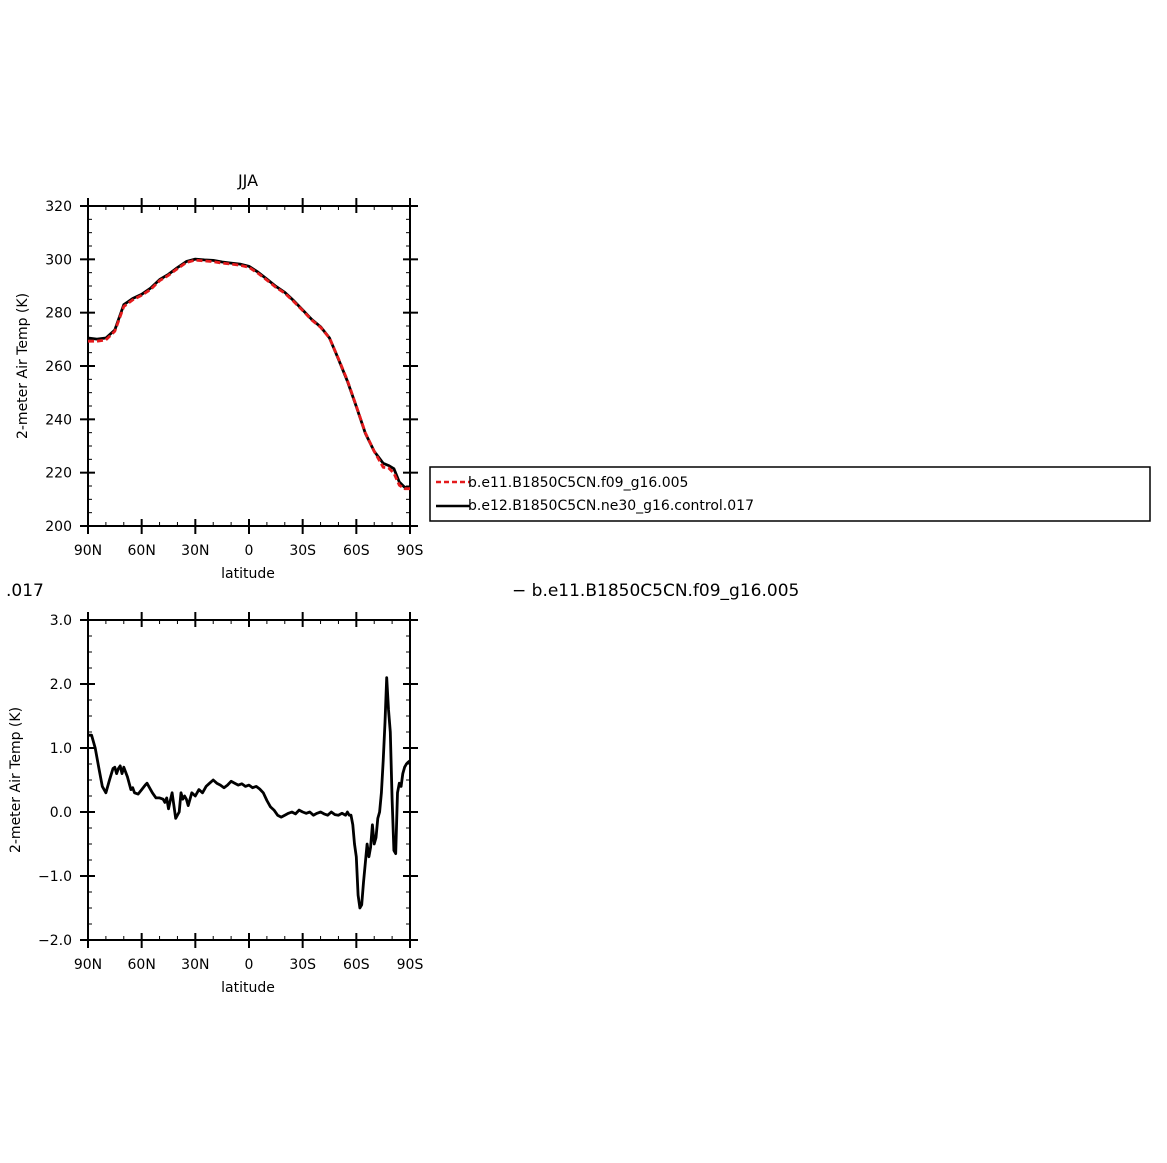 Image resolution: width=1167 pixels, height=1163 pixels. What do you see at coordinates (16, 780) in the screenshot?
I see `panel2-y-axis-label: 2-meter Air Temp (K)` at bounding box center [16, 780].